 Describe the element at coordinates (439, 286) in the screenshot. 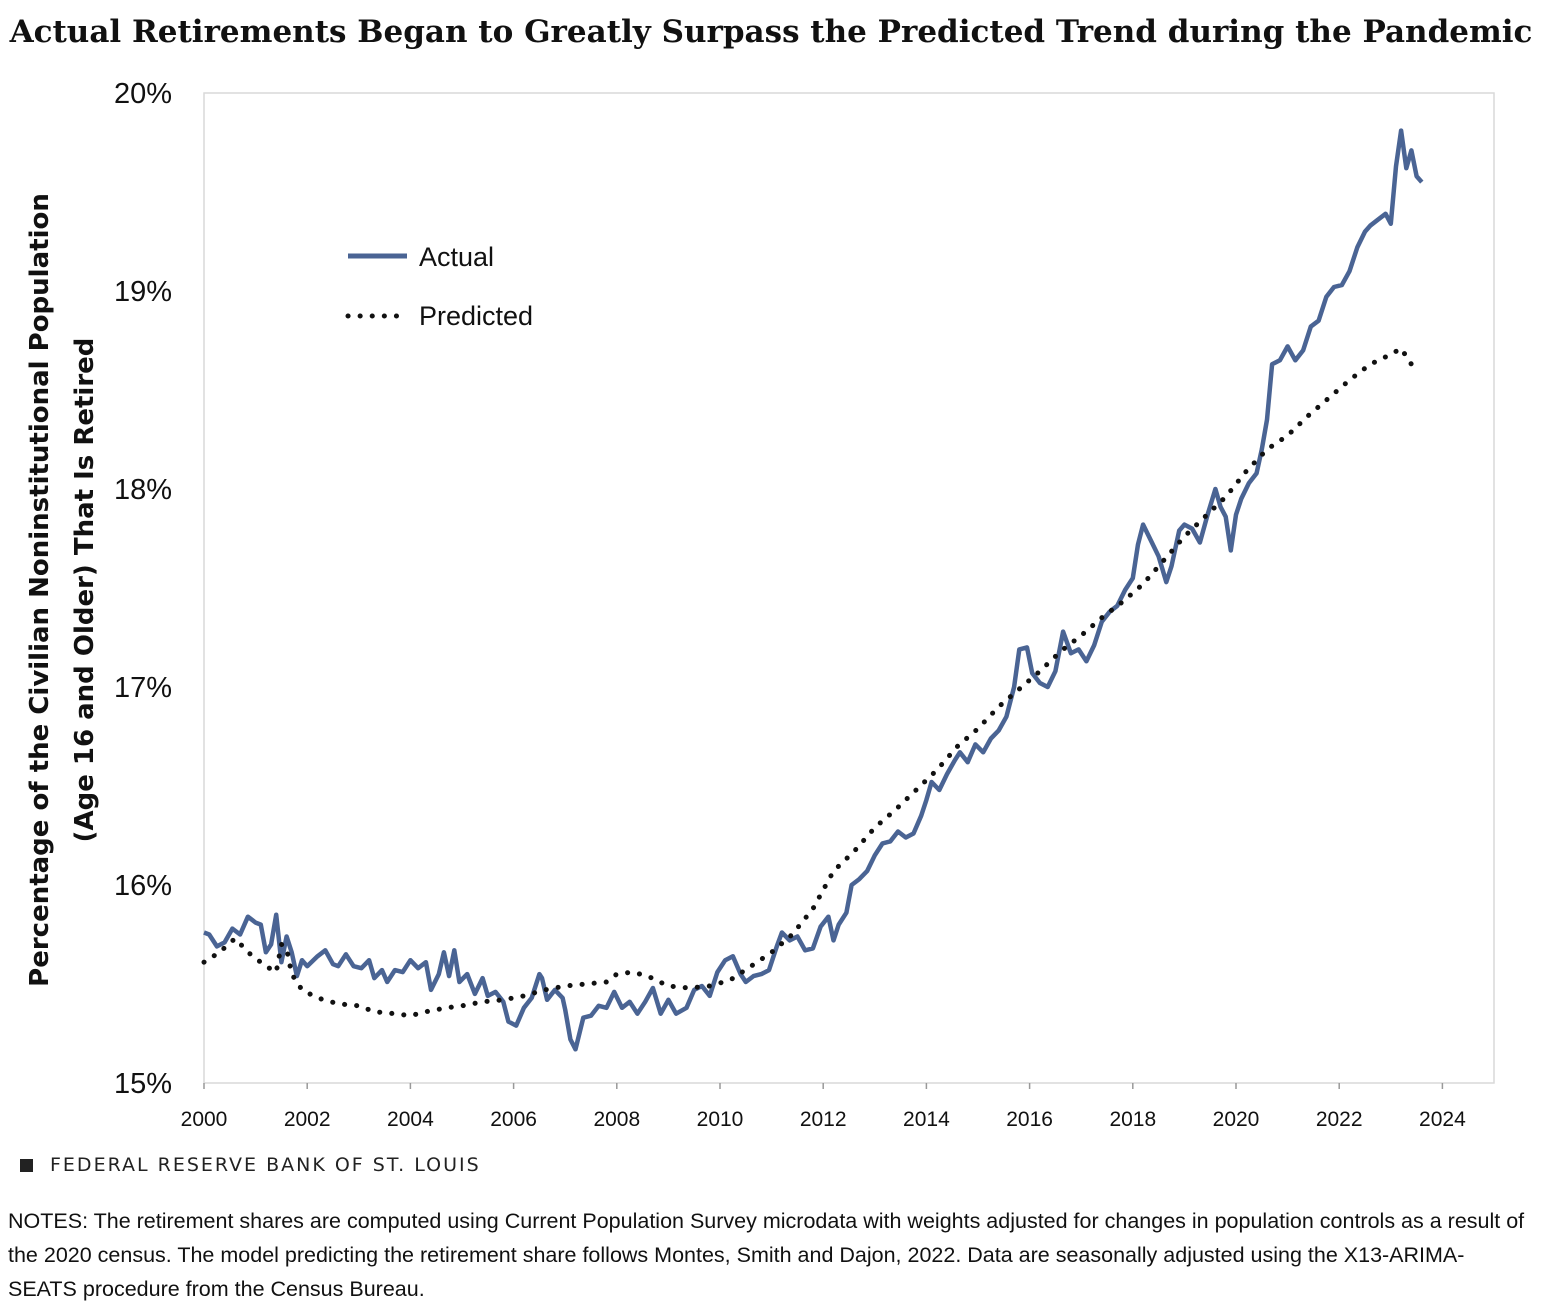

I see `legend: Actual Predicted` at that location.